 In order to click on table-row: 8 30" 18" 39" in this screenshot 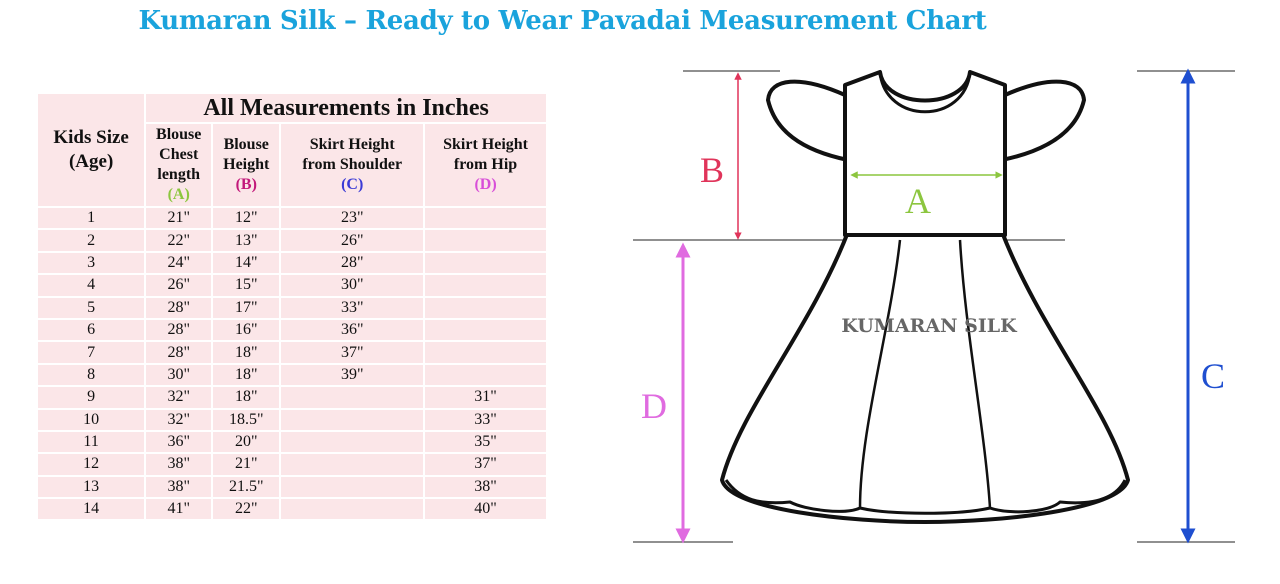, I will do `click(291, 375)`.